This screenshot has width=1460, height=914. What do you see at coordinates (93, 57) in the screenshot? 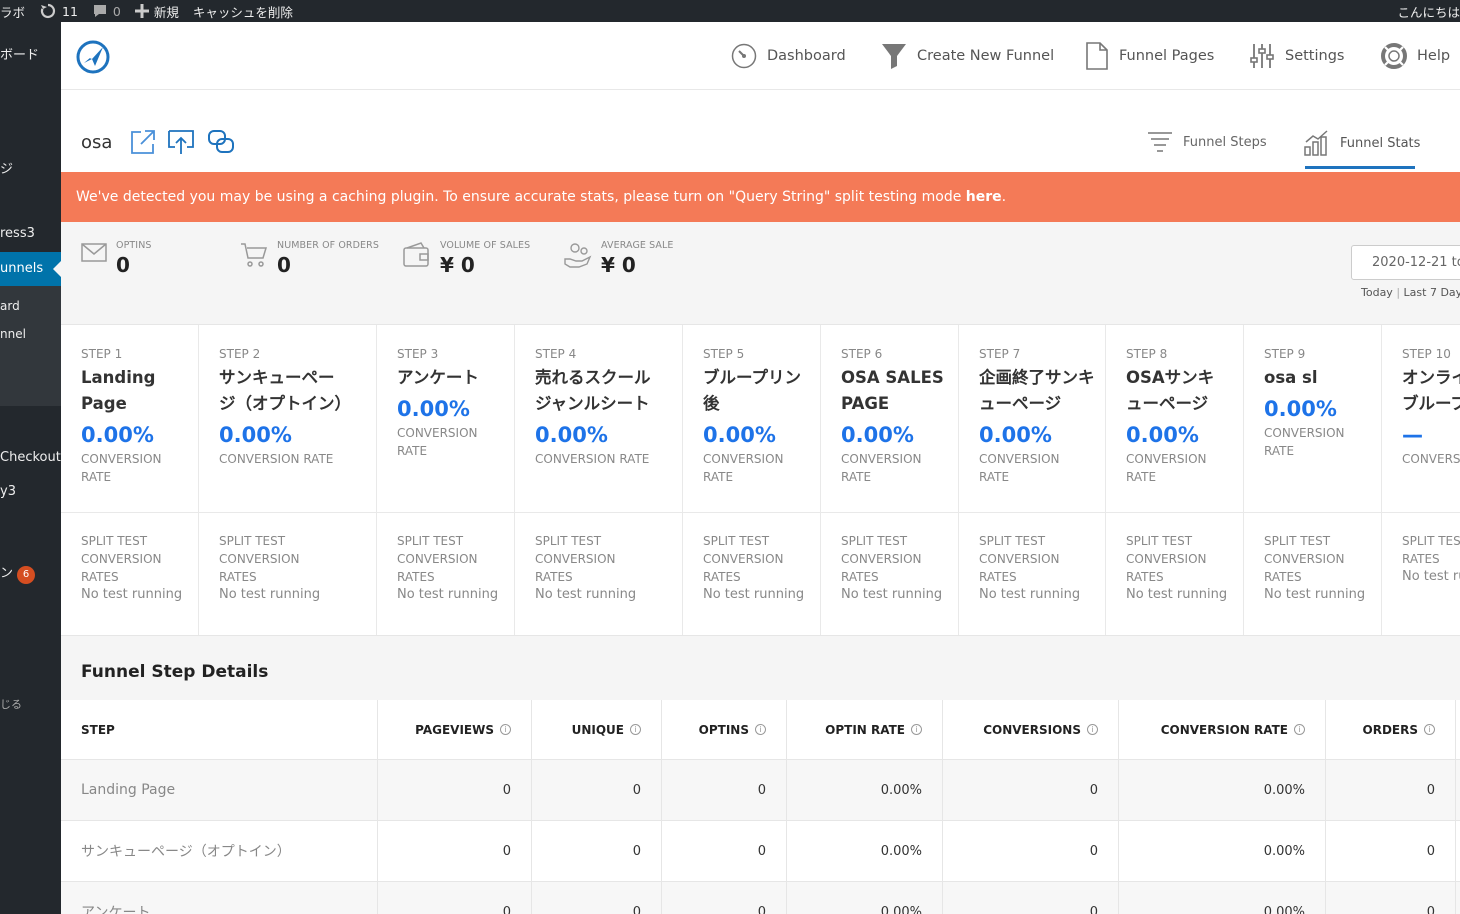
I see `rocket-logo-icon` at bounding box center [93, 57].